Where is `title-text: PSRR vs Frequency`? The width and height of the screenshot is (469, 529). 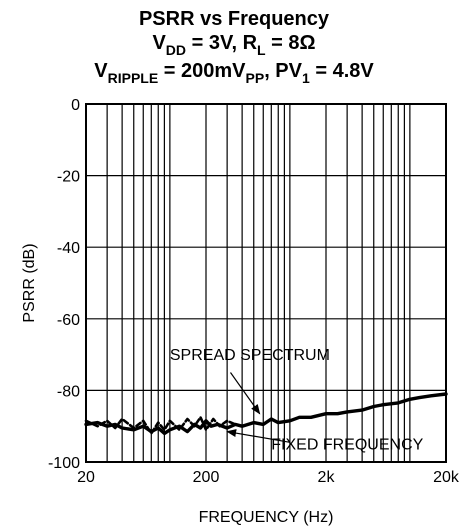
title-text: PSRR vs Frequency is located at coordinates (234, 19).